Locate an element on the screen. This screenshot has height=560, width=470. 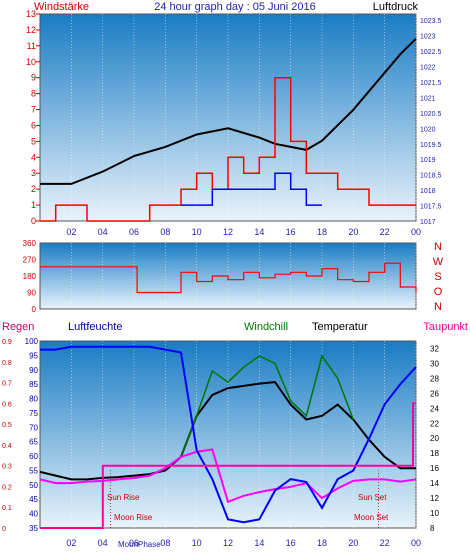
pressure-axis-tick-label: 1023.5 is located at coordinates (431, 21).